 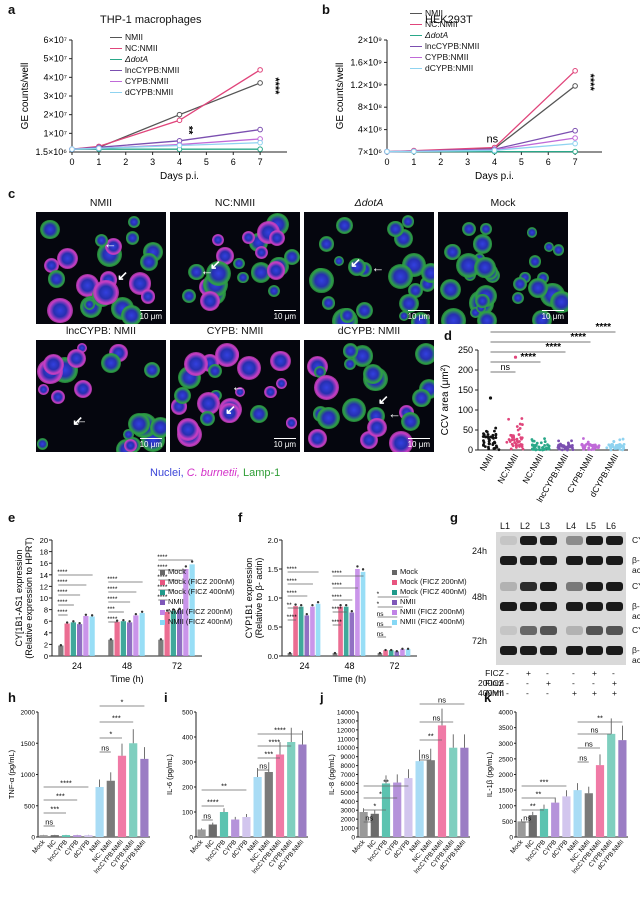 I want to click on y-tick-label: 1.6×10⁹, so click(x=366, y=62).